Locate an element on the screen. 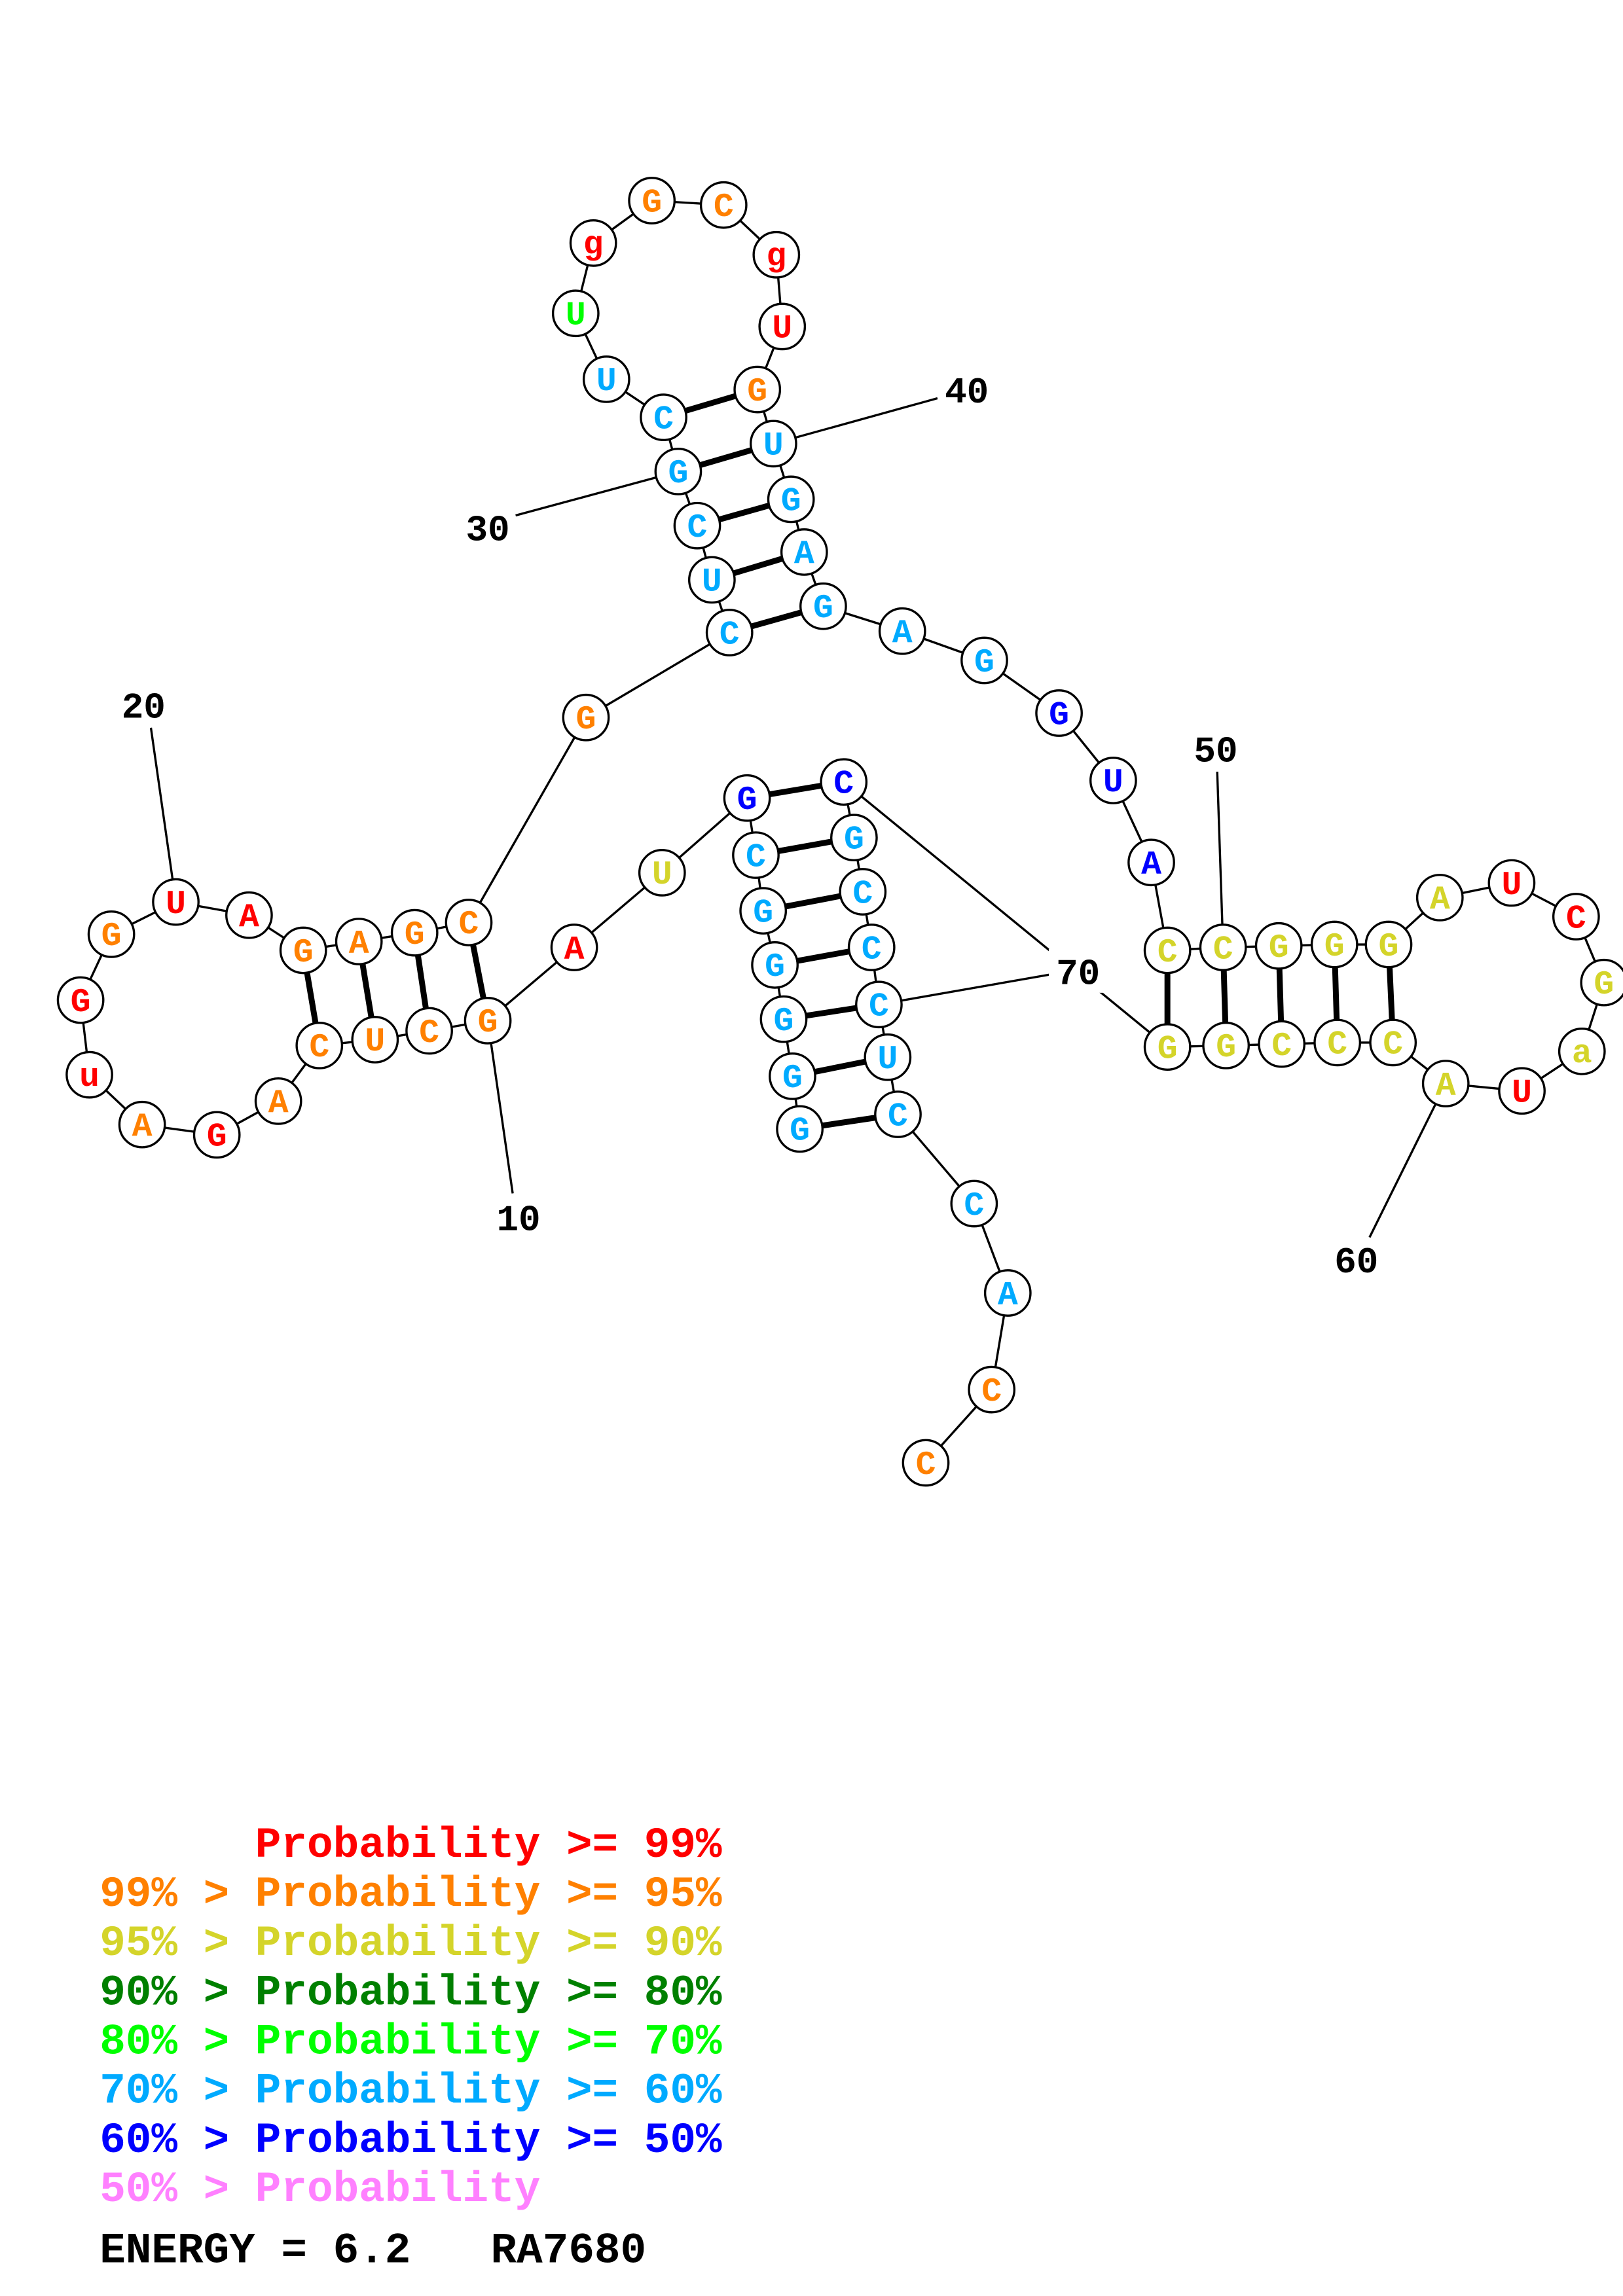 The image size is (1623, 2296). legend-entry: Probability >= 99% is located at coordinates (411, 1846).